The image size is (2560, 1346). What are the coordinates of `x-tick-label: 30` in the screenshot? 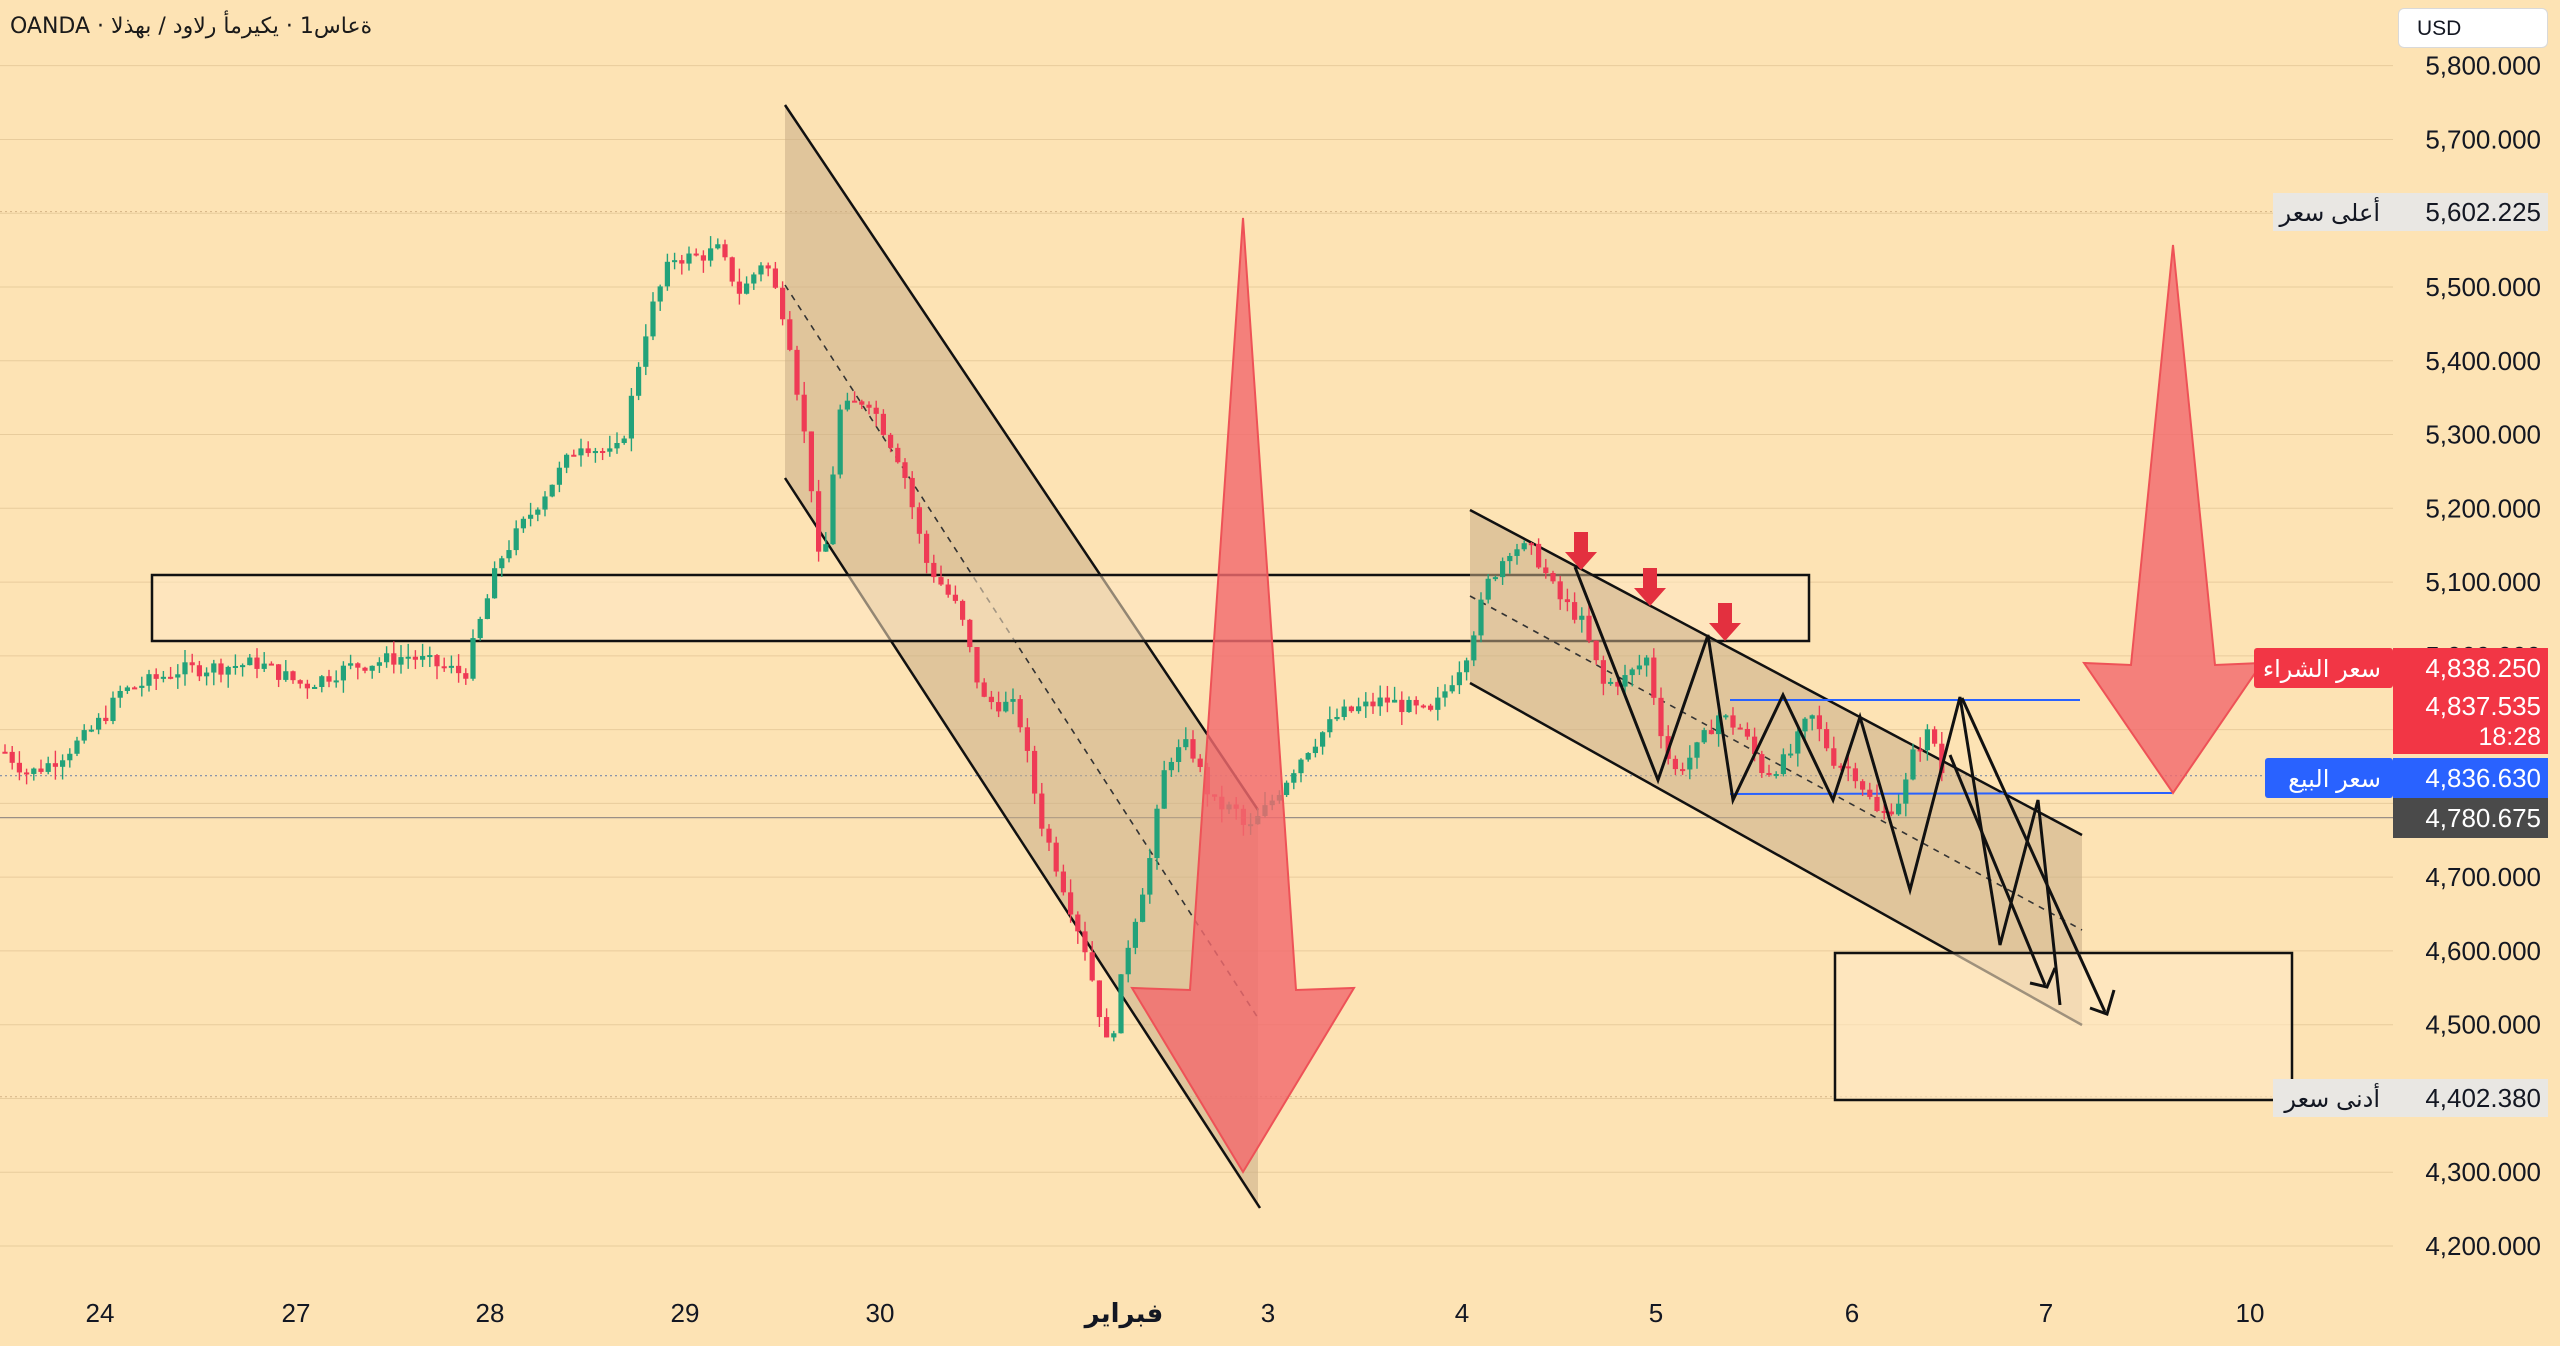 It's located at (880, 1313).